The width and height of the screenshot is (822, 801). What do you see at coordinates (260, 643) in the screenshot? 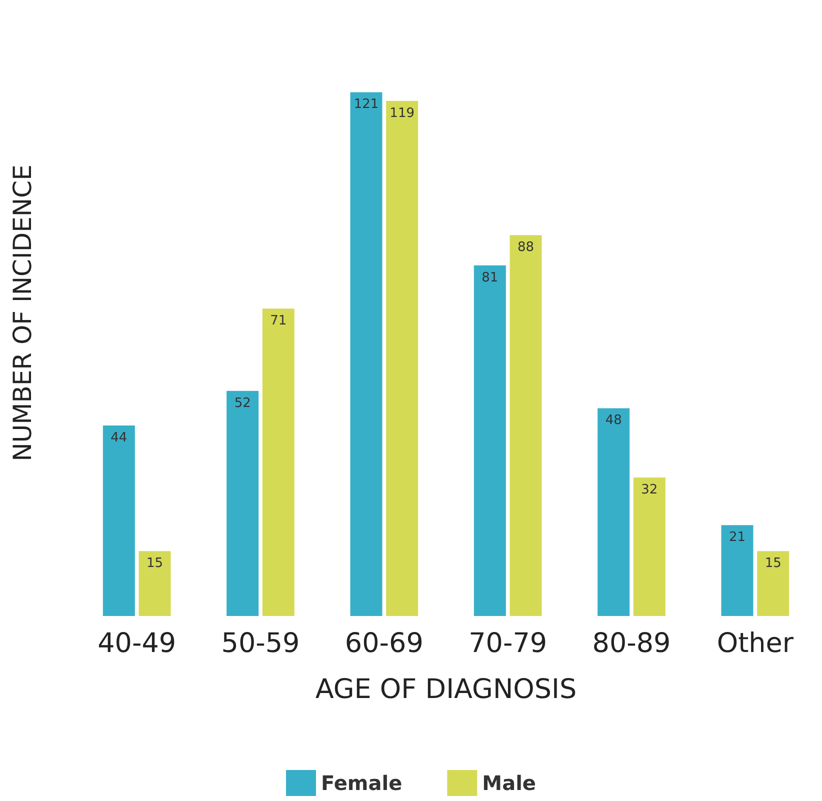
I see `x-tick-label: 50-59` at bounding box center [260, 643].